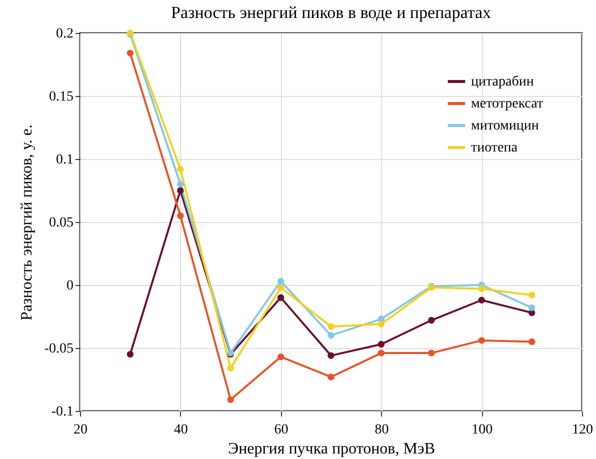 This screenshot has height=459, width=596. I want to click on y-tick-label: -0.1, so click(62, 412).